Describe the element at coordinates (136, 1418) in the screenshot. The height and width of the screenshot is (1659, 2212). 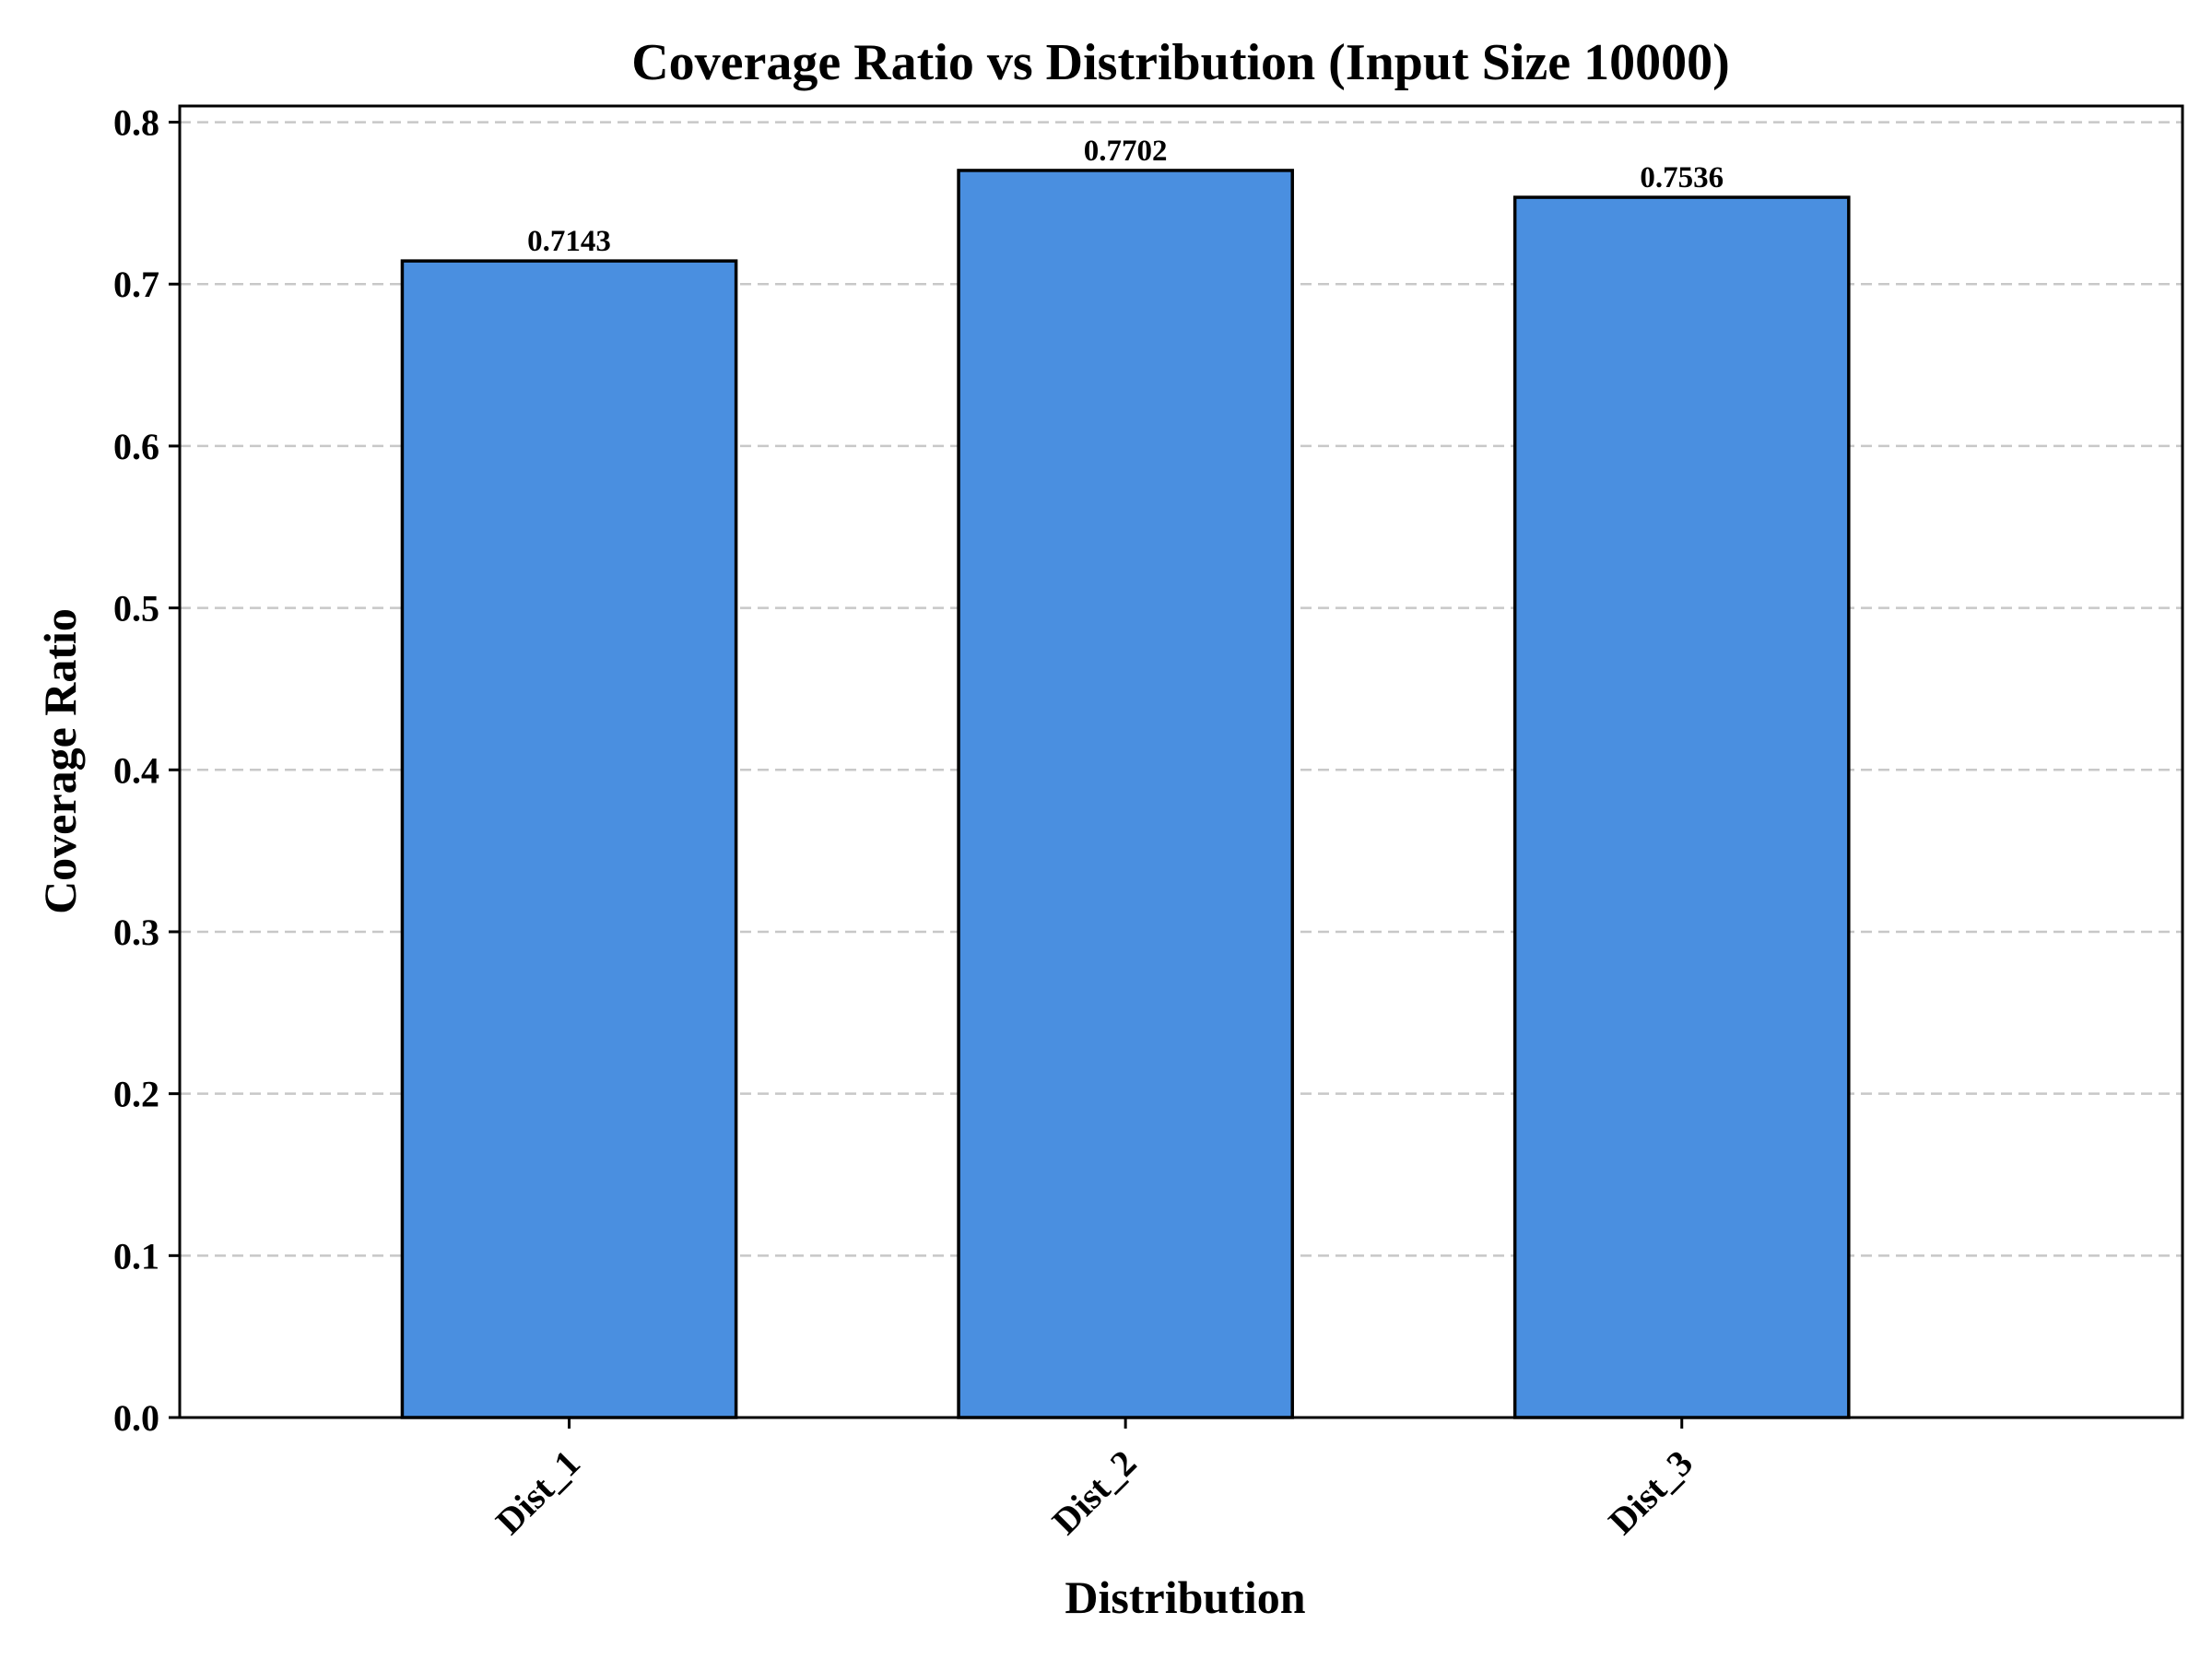
I see `y-tick-label: 0.0` at that location.